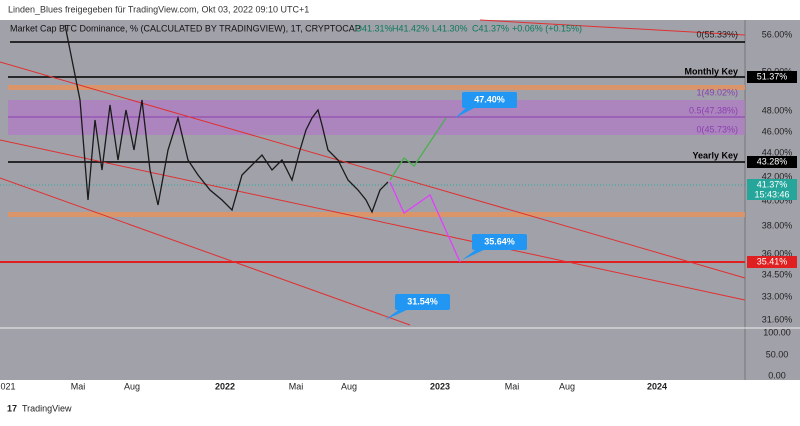 This screenshot has height=426, width=800. I want to click on legend-open: O41.31%, so click(374, 28).